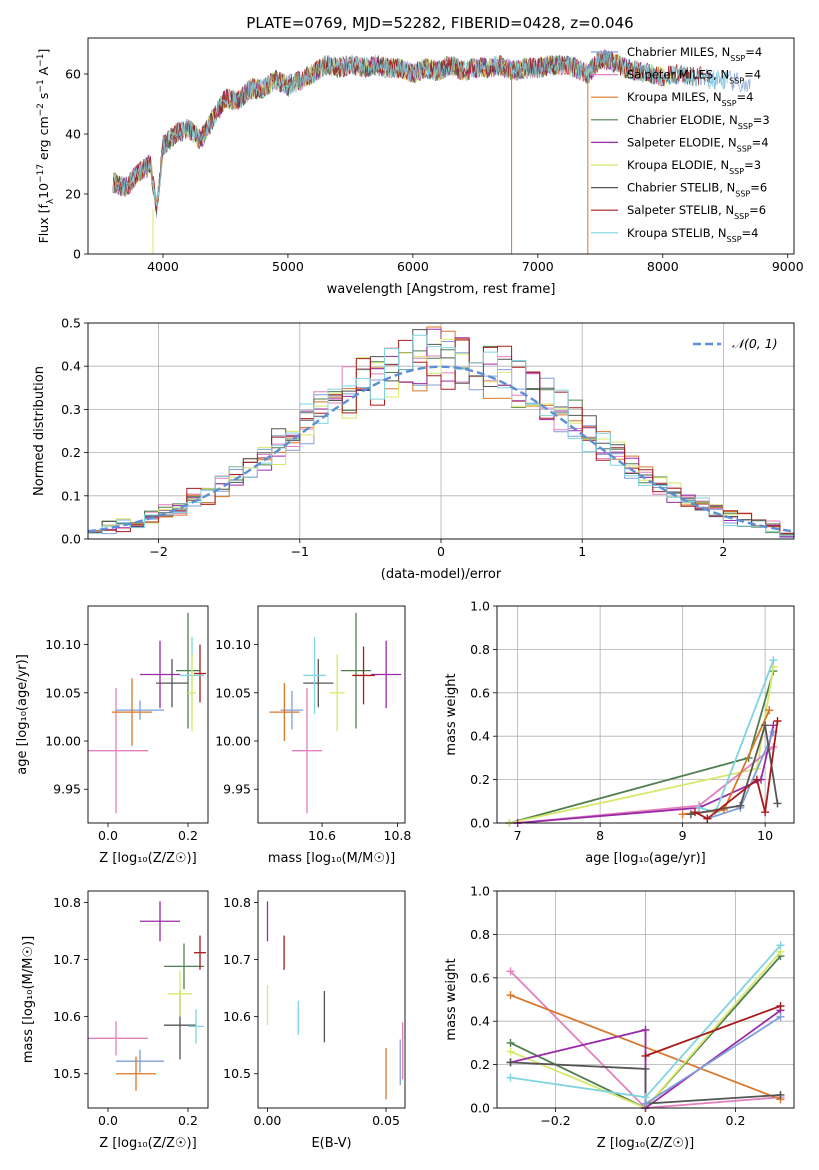 The image size is (819, 1170). I want to click on y-tick-label: 10.8, so click(67, 902).